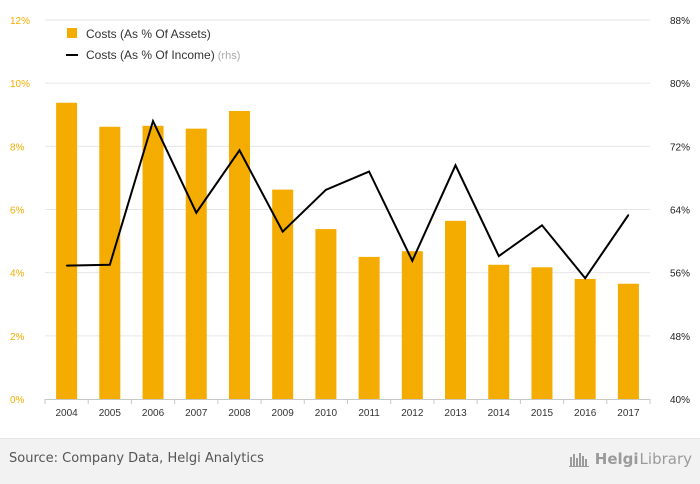 The height and width of the screenshot is (484, 700). What do you see at coordinates (153, 413) in the screenshot?
I see `x-tick-label: 2006` at bounding box center [153, 413].